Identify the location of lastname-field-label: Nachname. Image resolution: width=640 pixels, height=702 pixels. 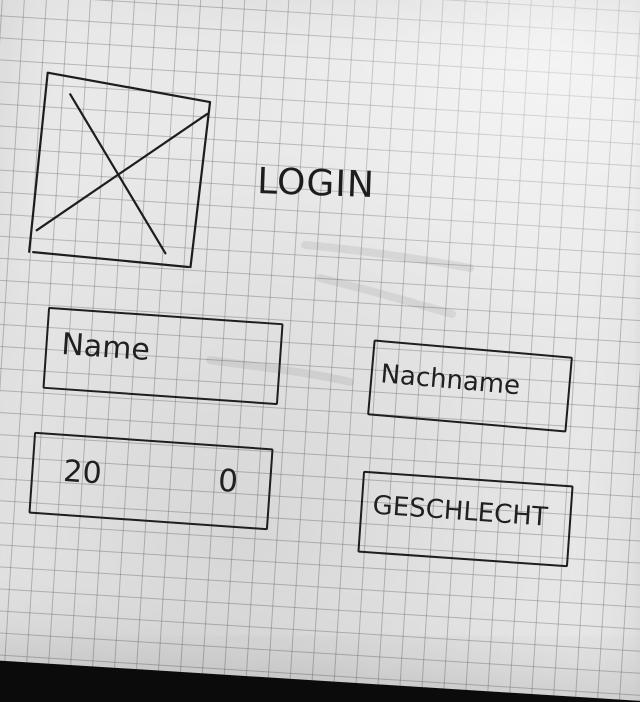
(450, 380).